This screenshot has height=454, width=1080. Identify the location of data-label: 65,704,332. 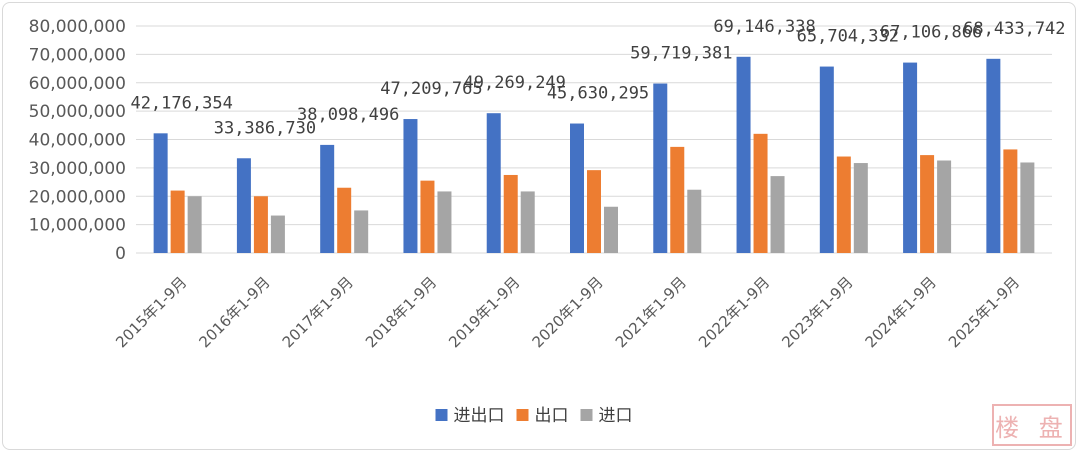
(848, 37).